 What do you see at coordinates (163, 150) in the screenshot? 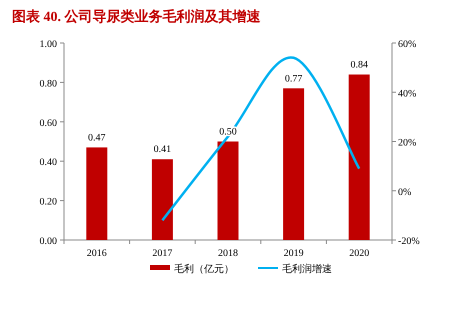
I see `data-label: 0.41` at bounding box center [163, 150].